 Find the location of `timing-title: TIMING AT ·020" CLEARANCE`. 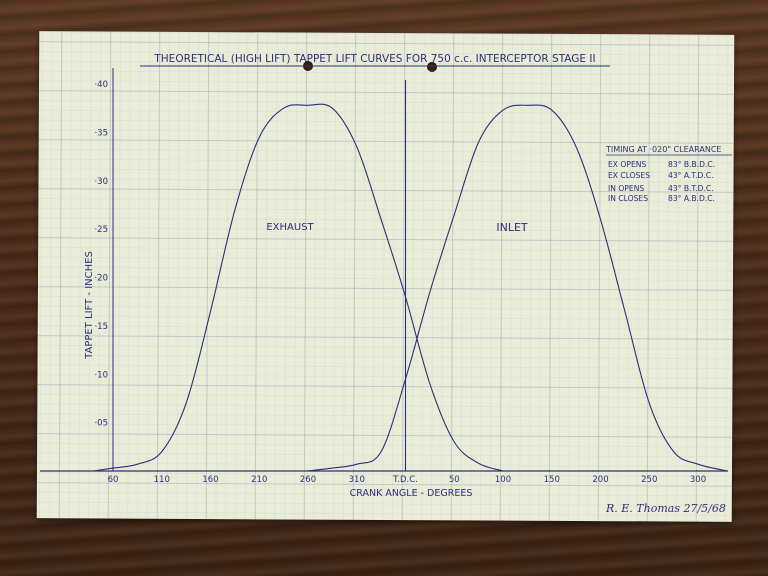

timing-title: TIMING AT ·020" CLEARANCE is located at coordinates (663, 149).